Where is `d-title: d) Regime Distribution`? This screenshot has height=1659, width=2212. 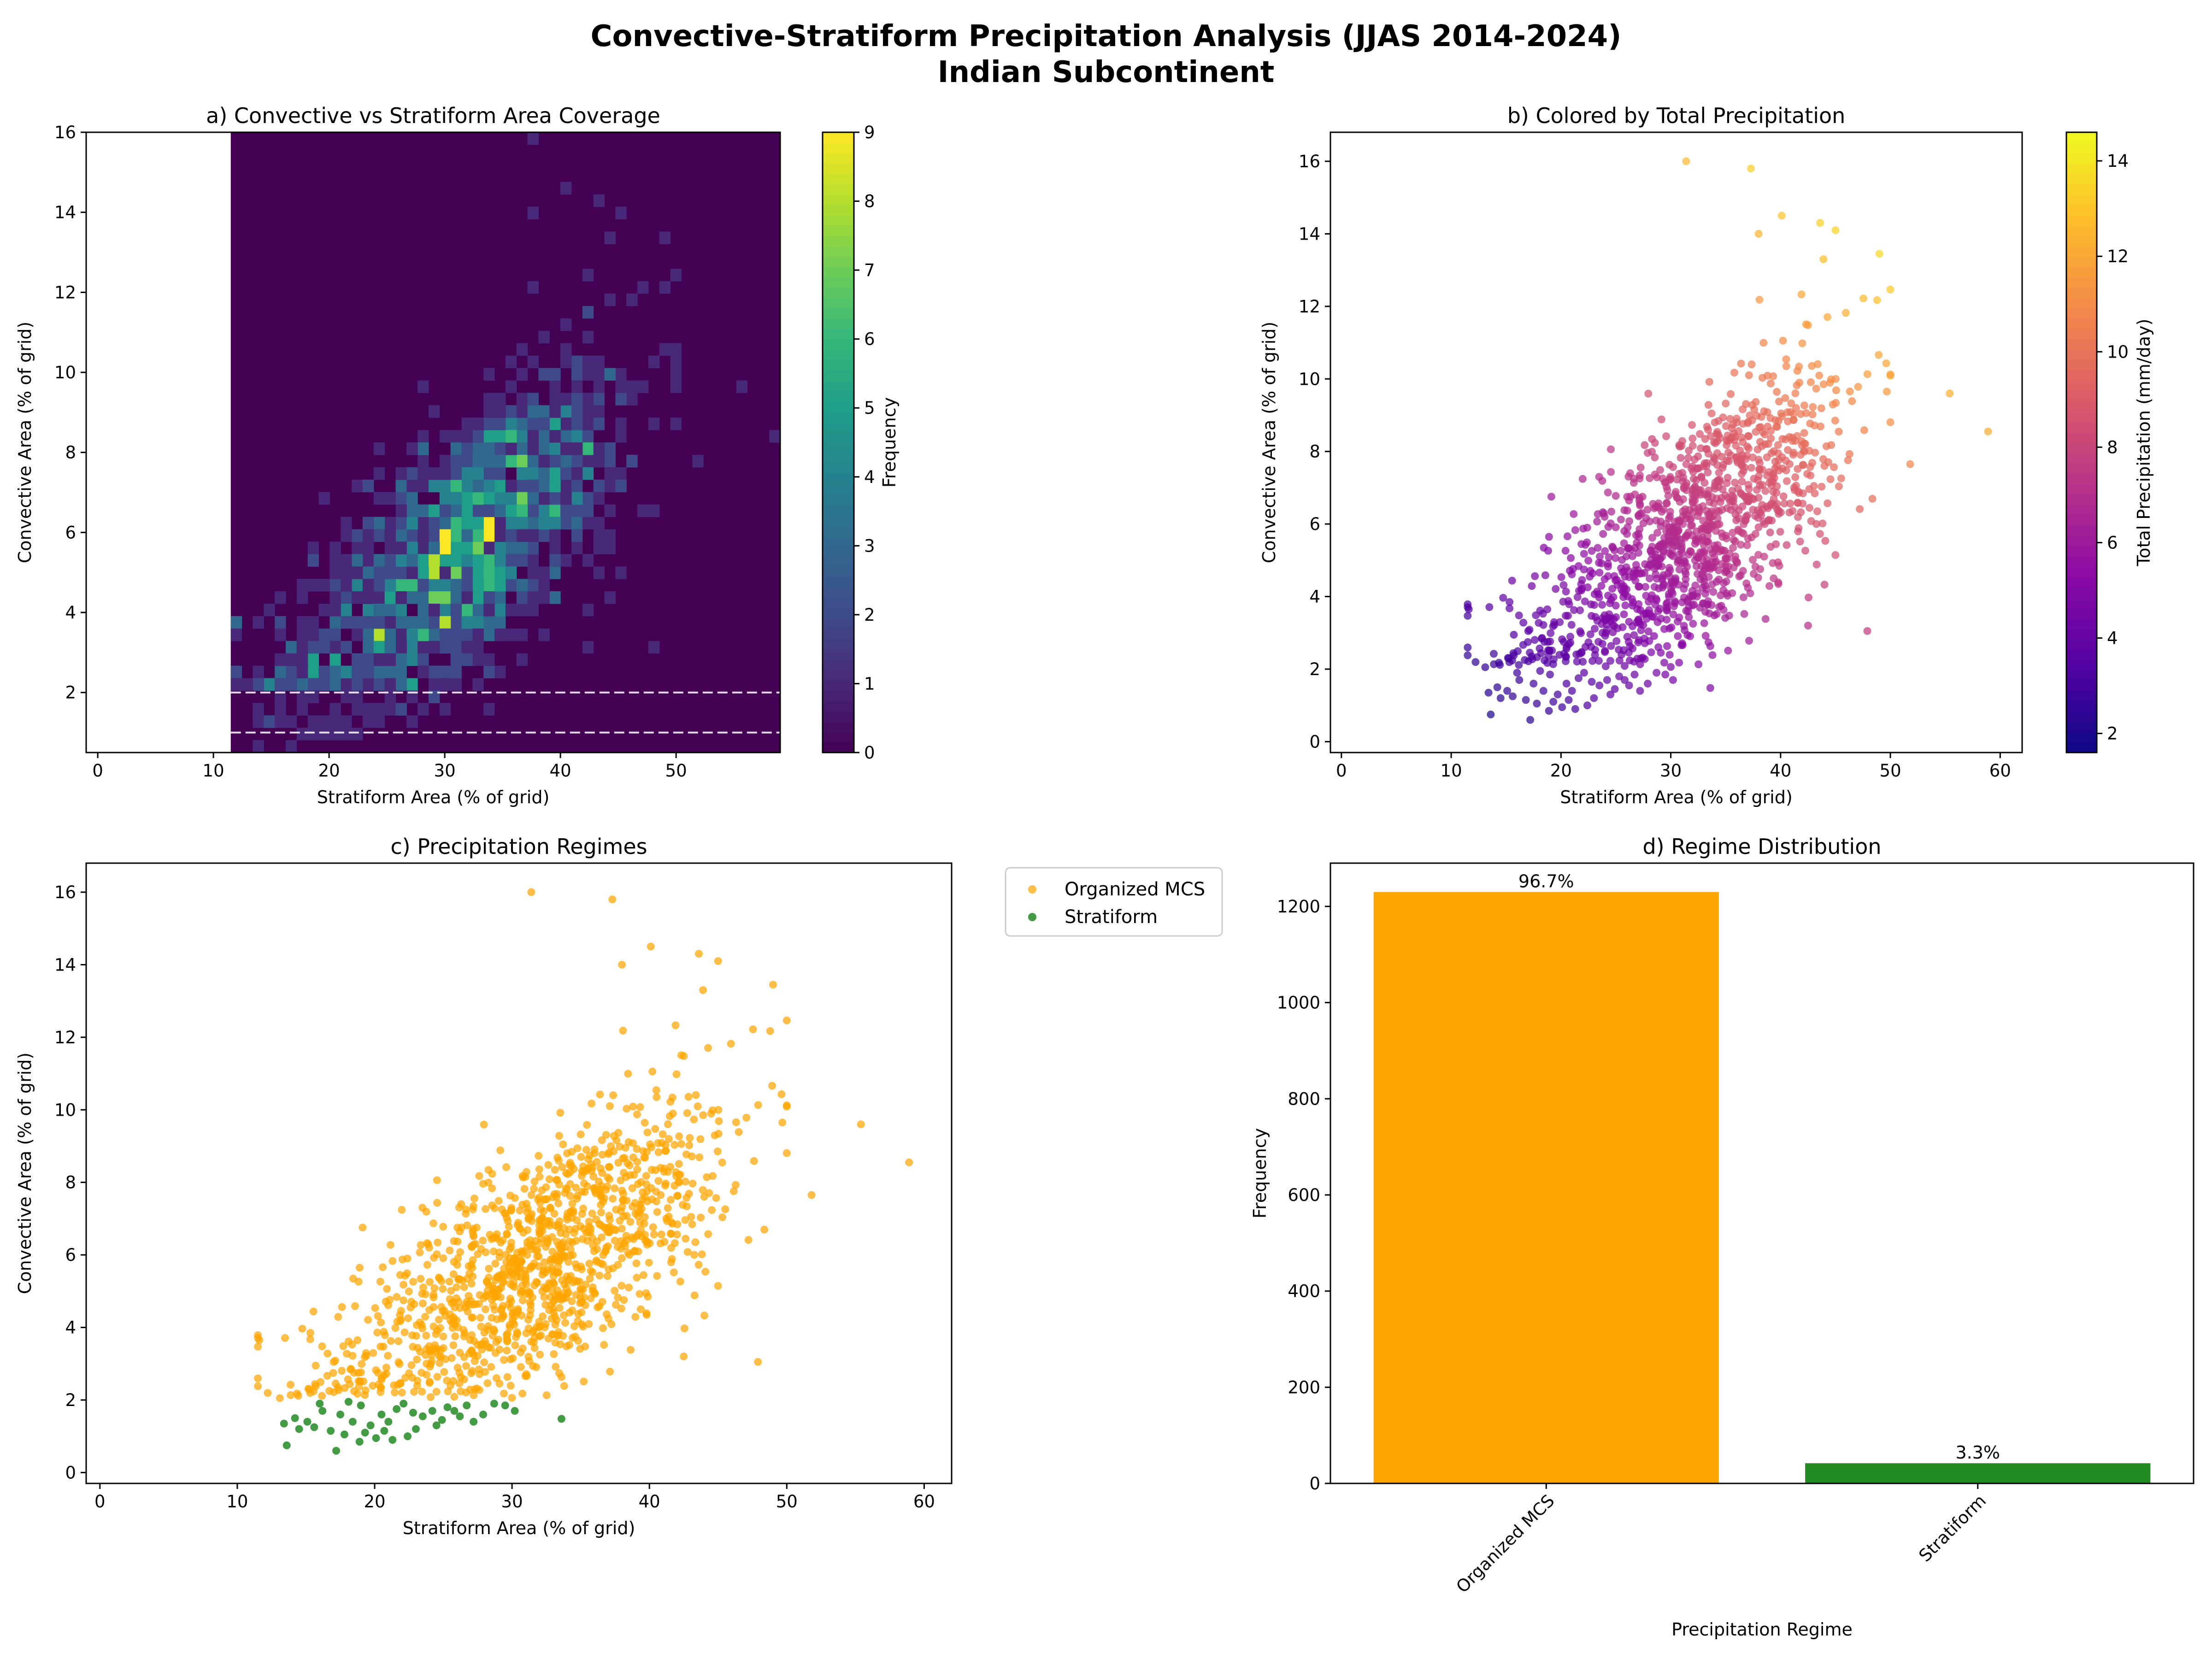 d-title: d) Regime Distribution is located at coordinates (1761, 846).